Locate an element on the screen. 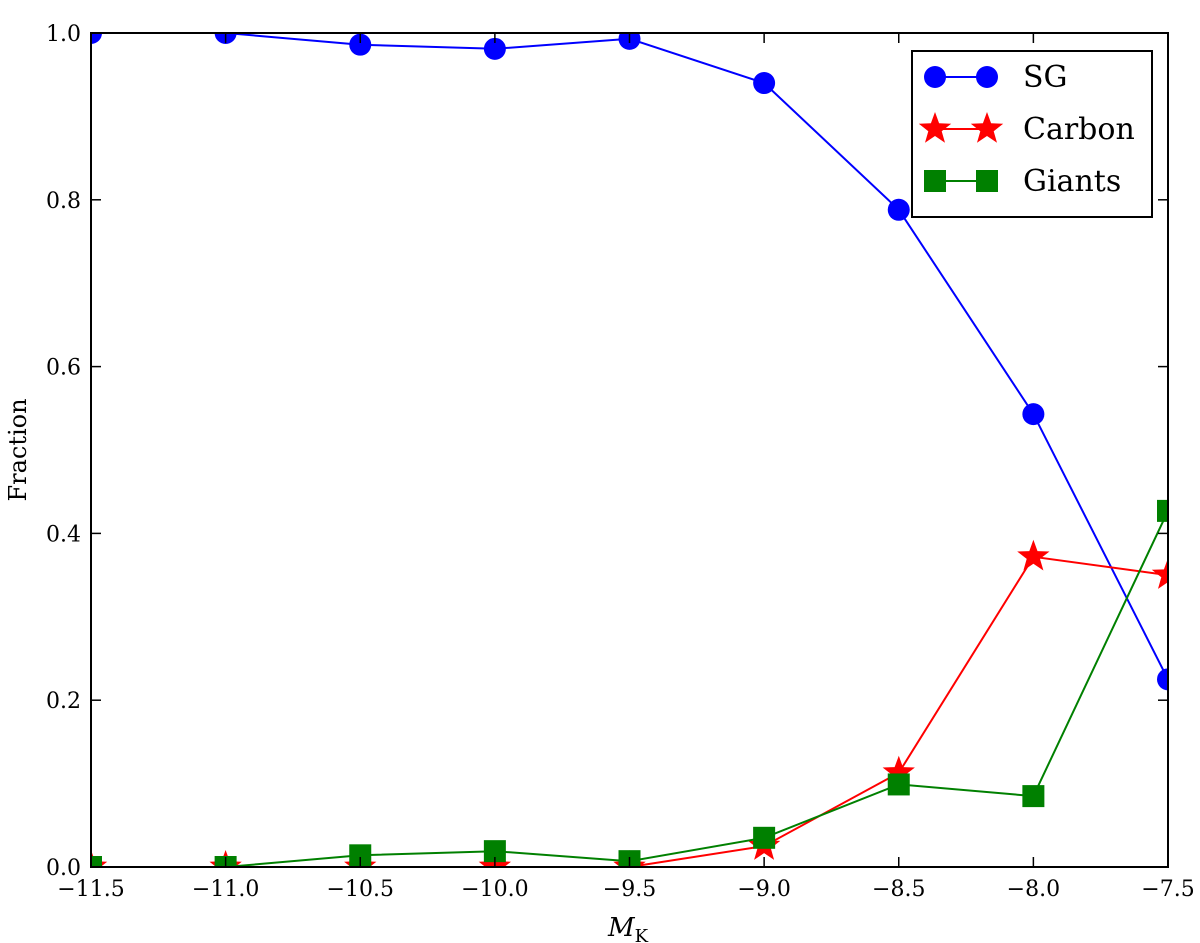 The width and height of the screenshot is (1200, 943). x-axis-label-subscript: K is located at coordinates (642, 934).